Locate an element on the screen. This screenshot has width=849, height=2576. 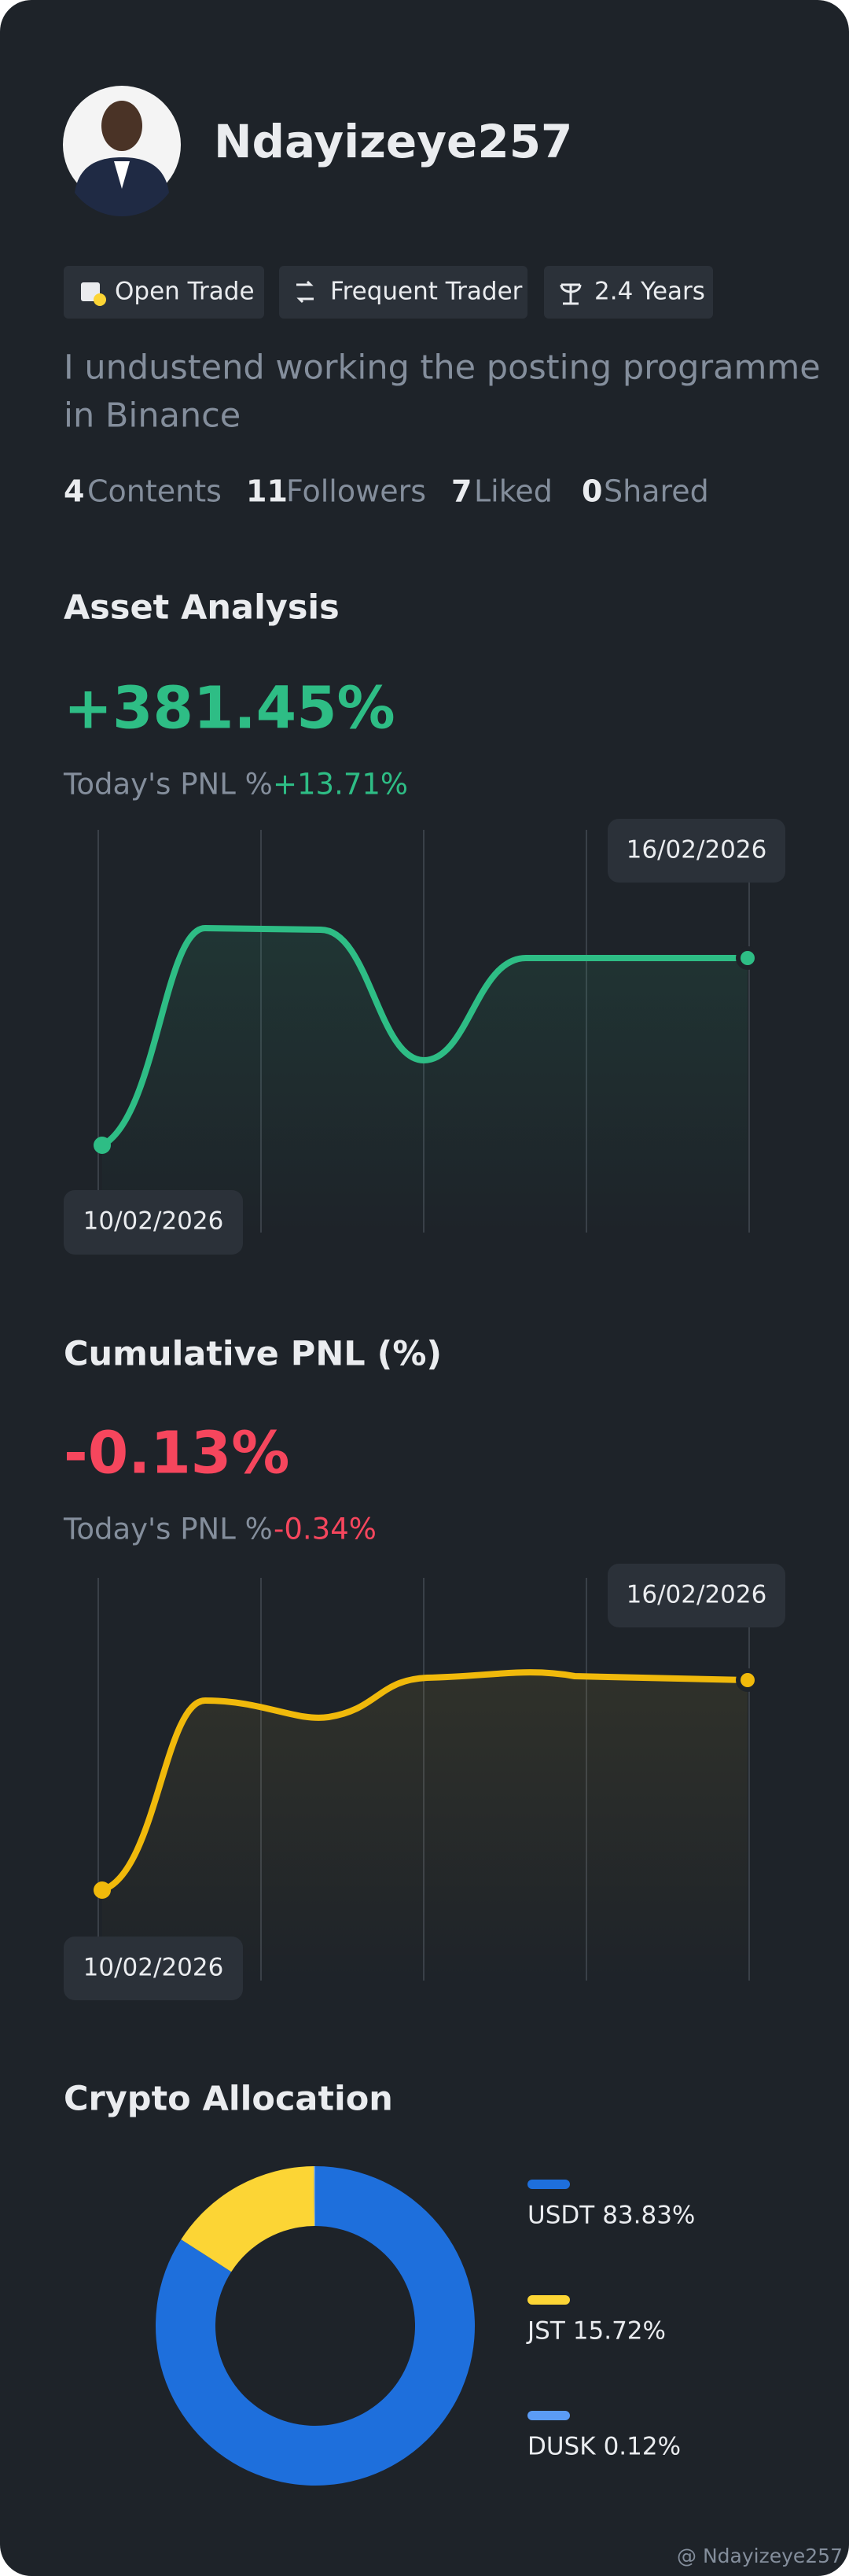
pnl-chart is located at coordinates (424, 1782).